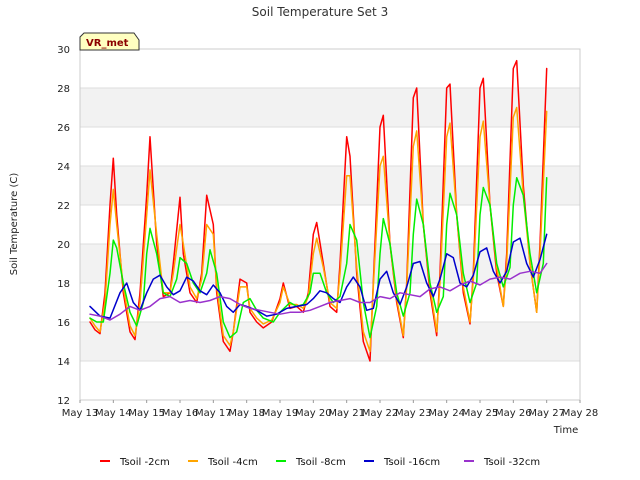 The height and width of the screenshot is (480, 640). I want to click on x-tick-label: May 18, so click(246, 413).